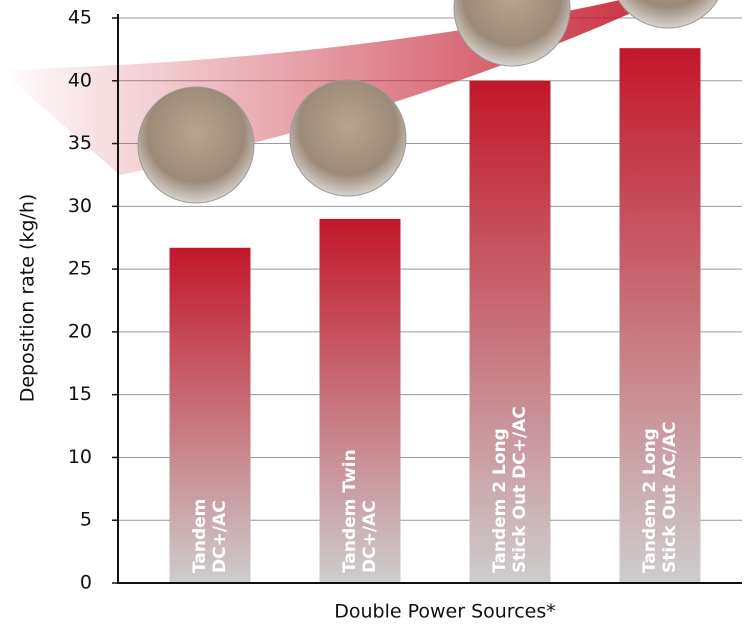 This screenshot has width=751, height=628. I want to click on y-tick-label: 5, so click(86, 520).